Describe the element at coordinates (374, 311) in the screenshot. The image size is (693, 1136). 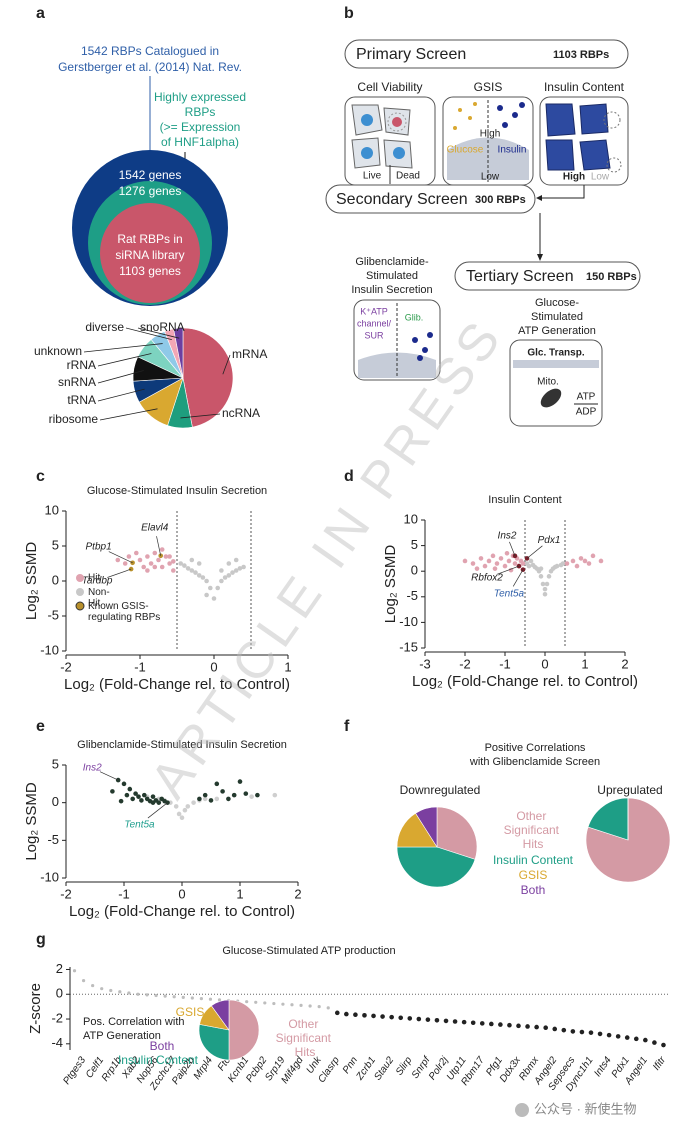
I see `assay-label: K⁺ATP` at that location.